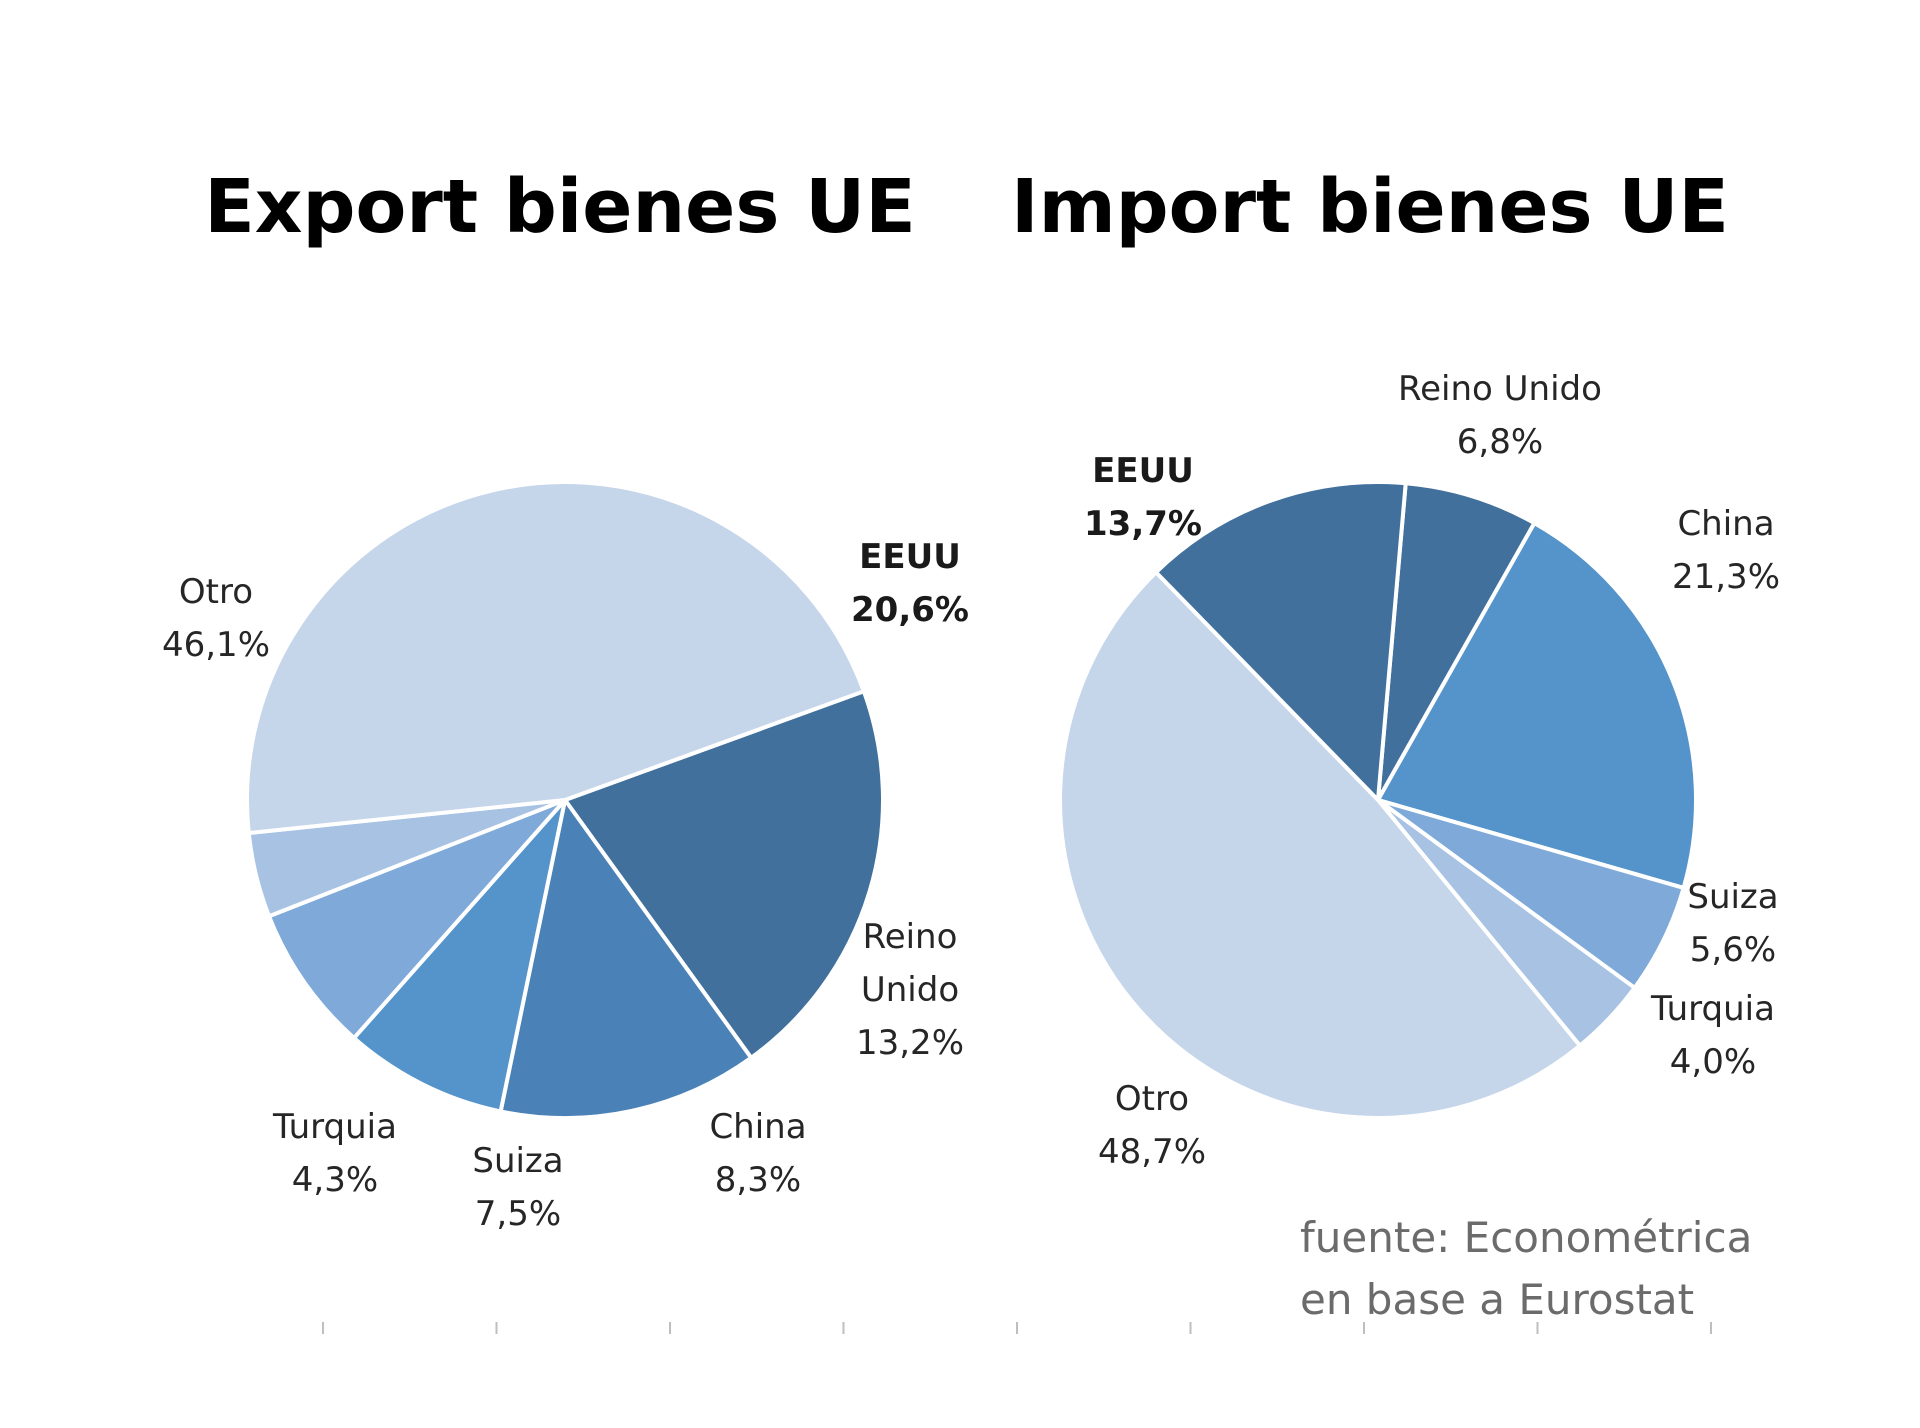 Image resolution: width=1920 pixels, height=1428 pixels. What do you see at coordinates (1152, 1152) in the screenshot?
I see `slice-value-otro: 48,7%` at bounding box center [1152, 1152].